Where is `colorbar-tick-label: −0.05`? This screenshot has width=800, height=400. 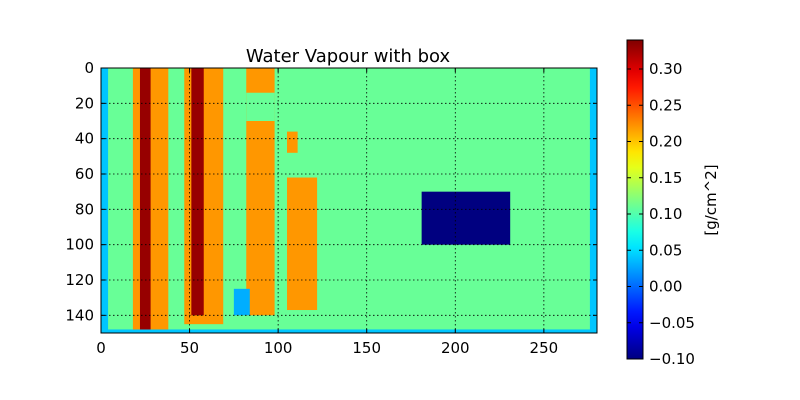 colorbar-tick-label: −0.05 is located at coordinates (672, 323).